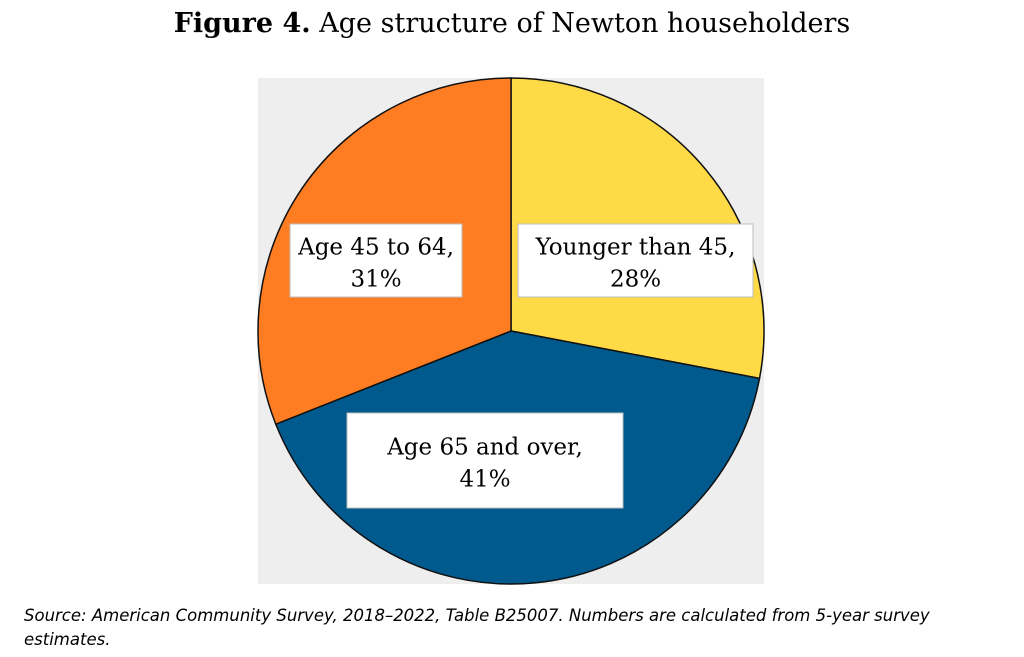 The image size is (1024, 657). I want to click on slice-label-name: Age 65 and over,, so click(484, 448).